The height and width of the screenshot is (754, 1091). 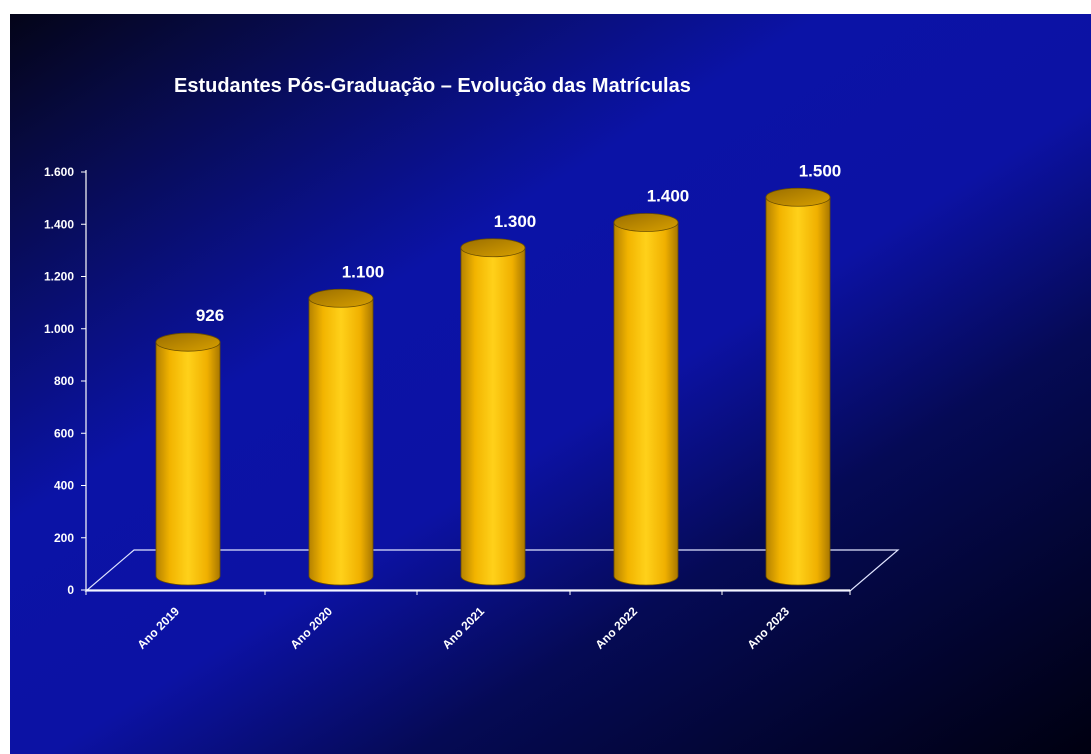 What do you see at coordinates (210, 315) in the screenshot?
I see `data-label: 926` at bounding box center [210, 315].